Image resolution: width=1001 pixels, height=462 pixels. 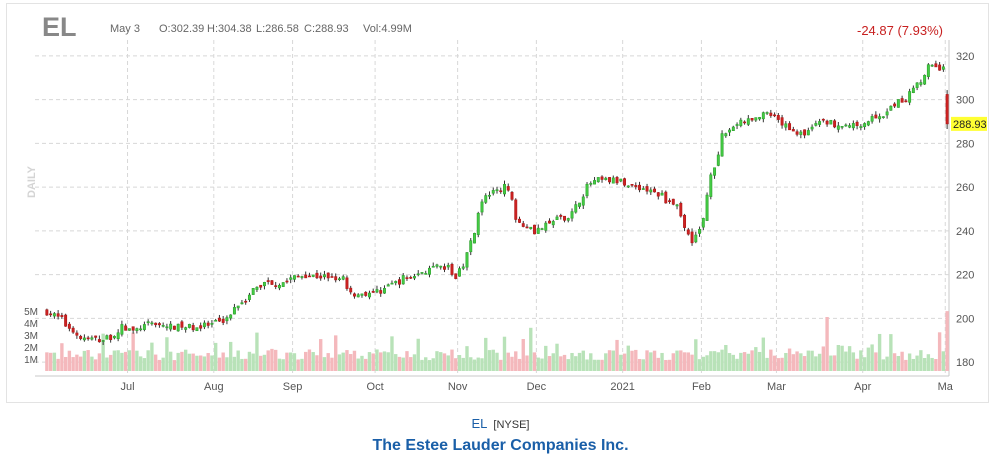 I want to click on caption-symbol-link: EL, so click(x=479, y=423).